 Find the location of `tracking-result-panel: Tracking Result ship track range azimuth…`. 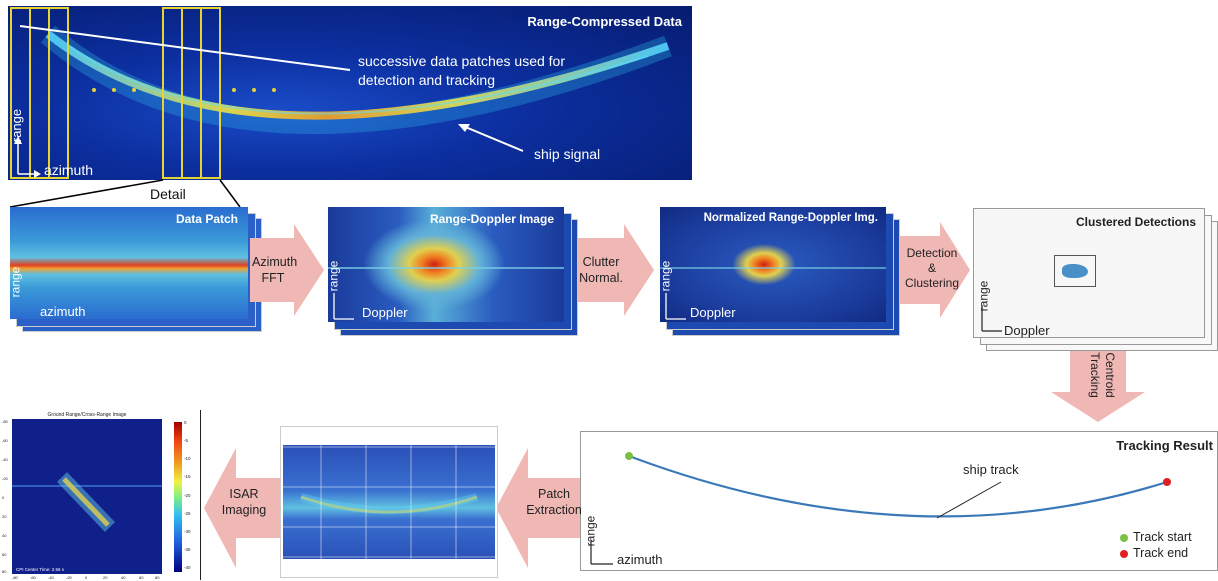

tracking-result-panel: Tracking Result ship track range azimuth… is located at coordinates (899, 501).